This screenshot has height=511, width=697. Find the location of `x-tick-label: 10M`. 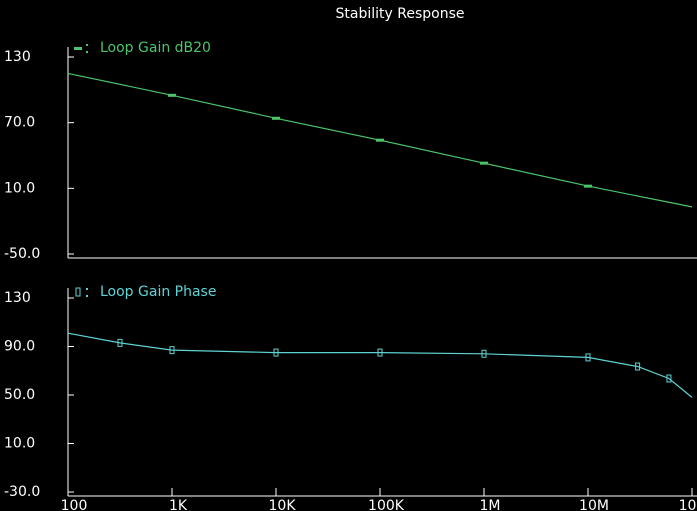

x-tick-label: 10M is located at coordinates (594, 504).